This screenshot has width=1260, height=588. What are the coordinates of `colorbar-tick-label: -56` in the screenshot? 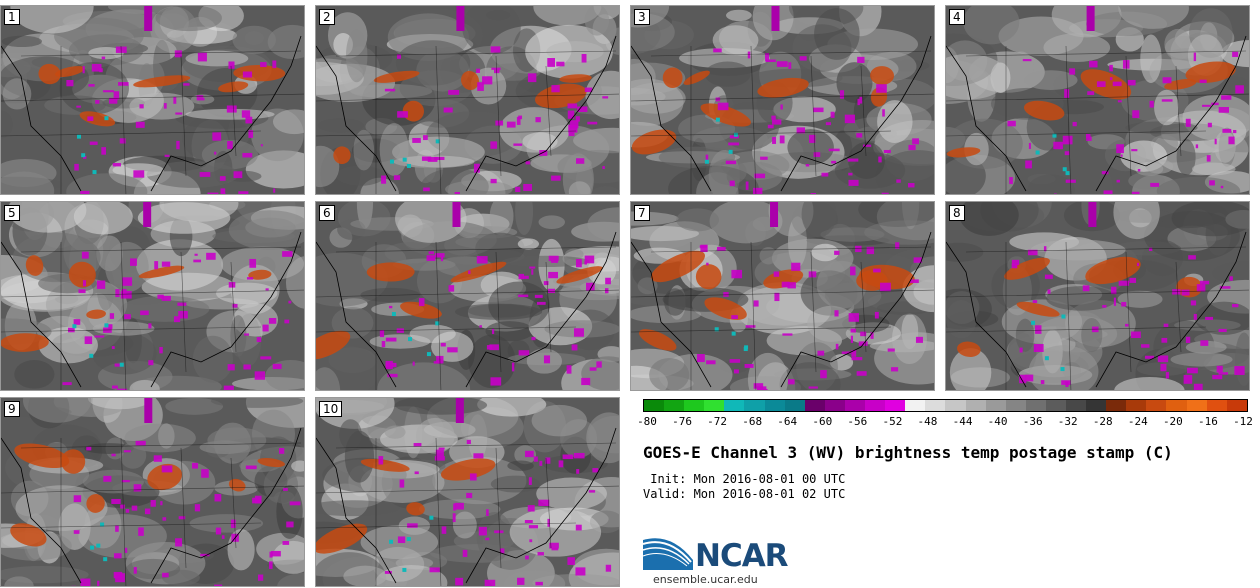 It's located at (857, 421).